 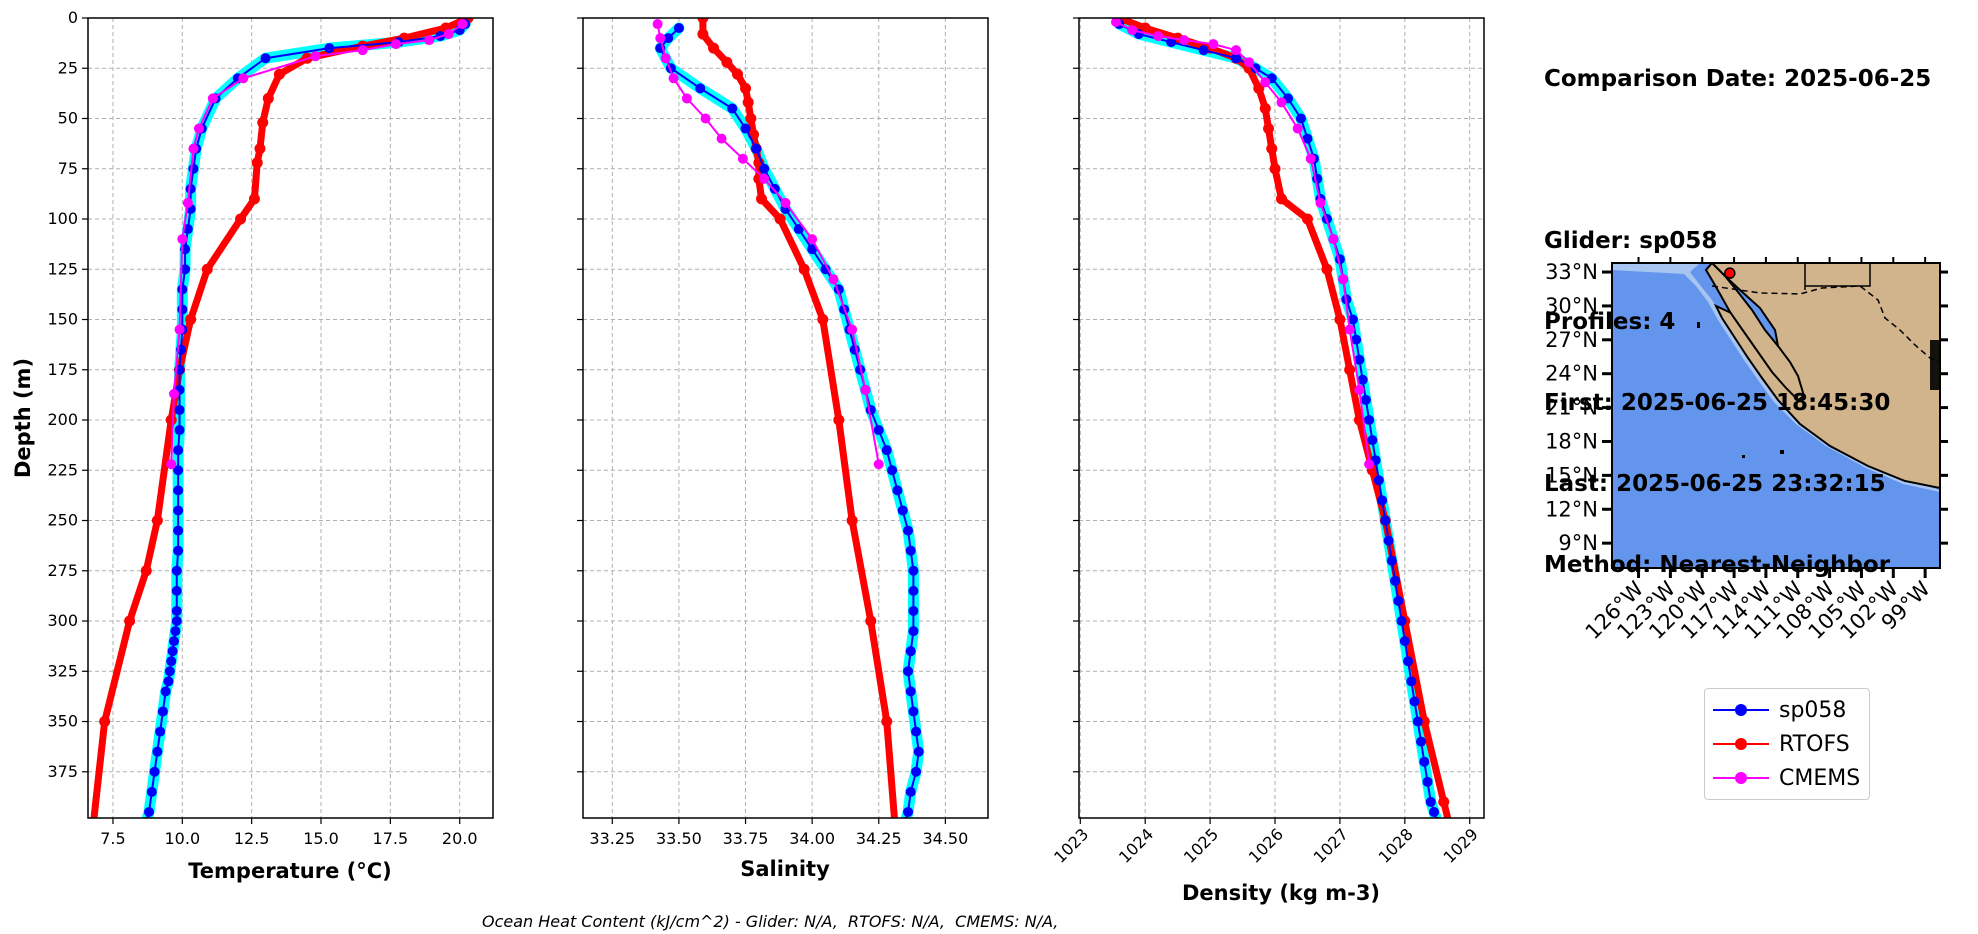 What do you see at coordinates (1201, 846) in the screenshot?
I see `x-tick-label: 1025` at bounding box center [1201, 846].